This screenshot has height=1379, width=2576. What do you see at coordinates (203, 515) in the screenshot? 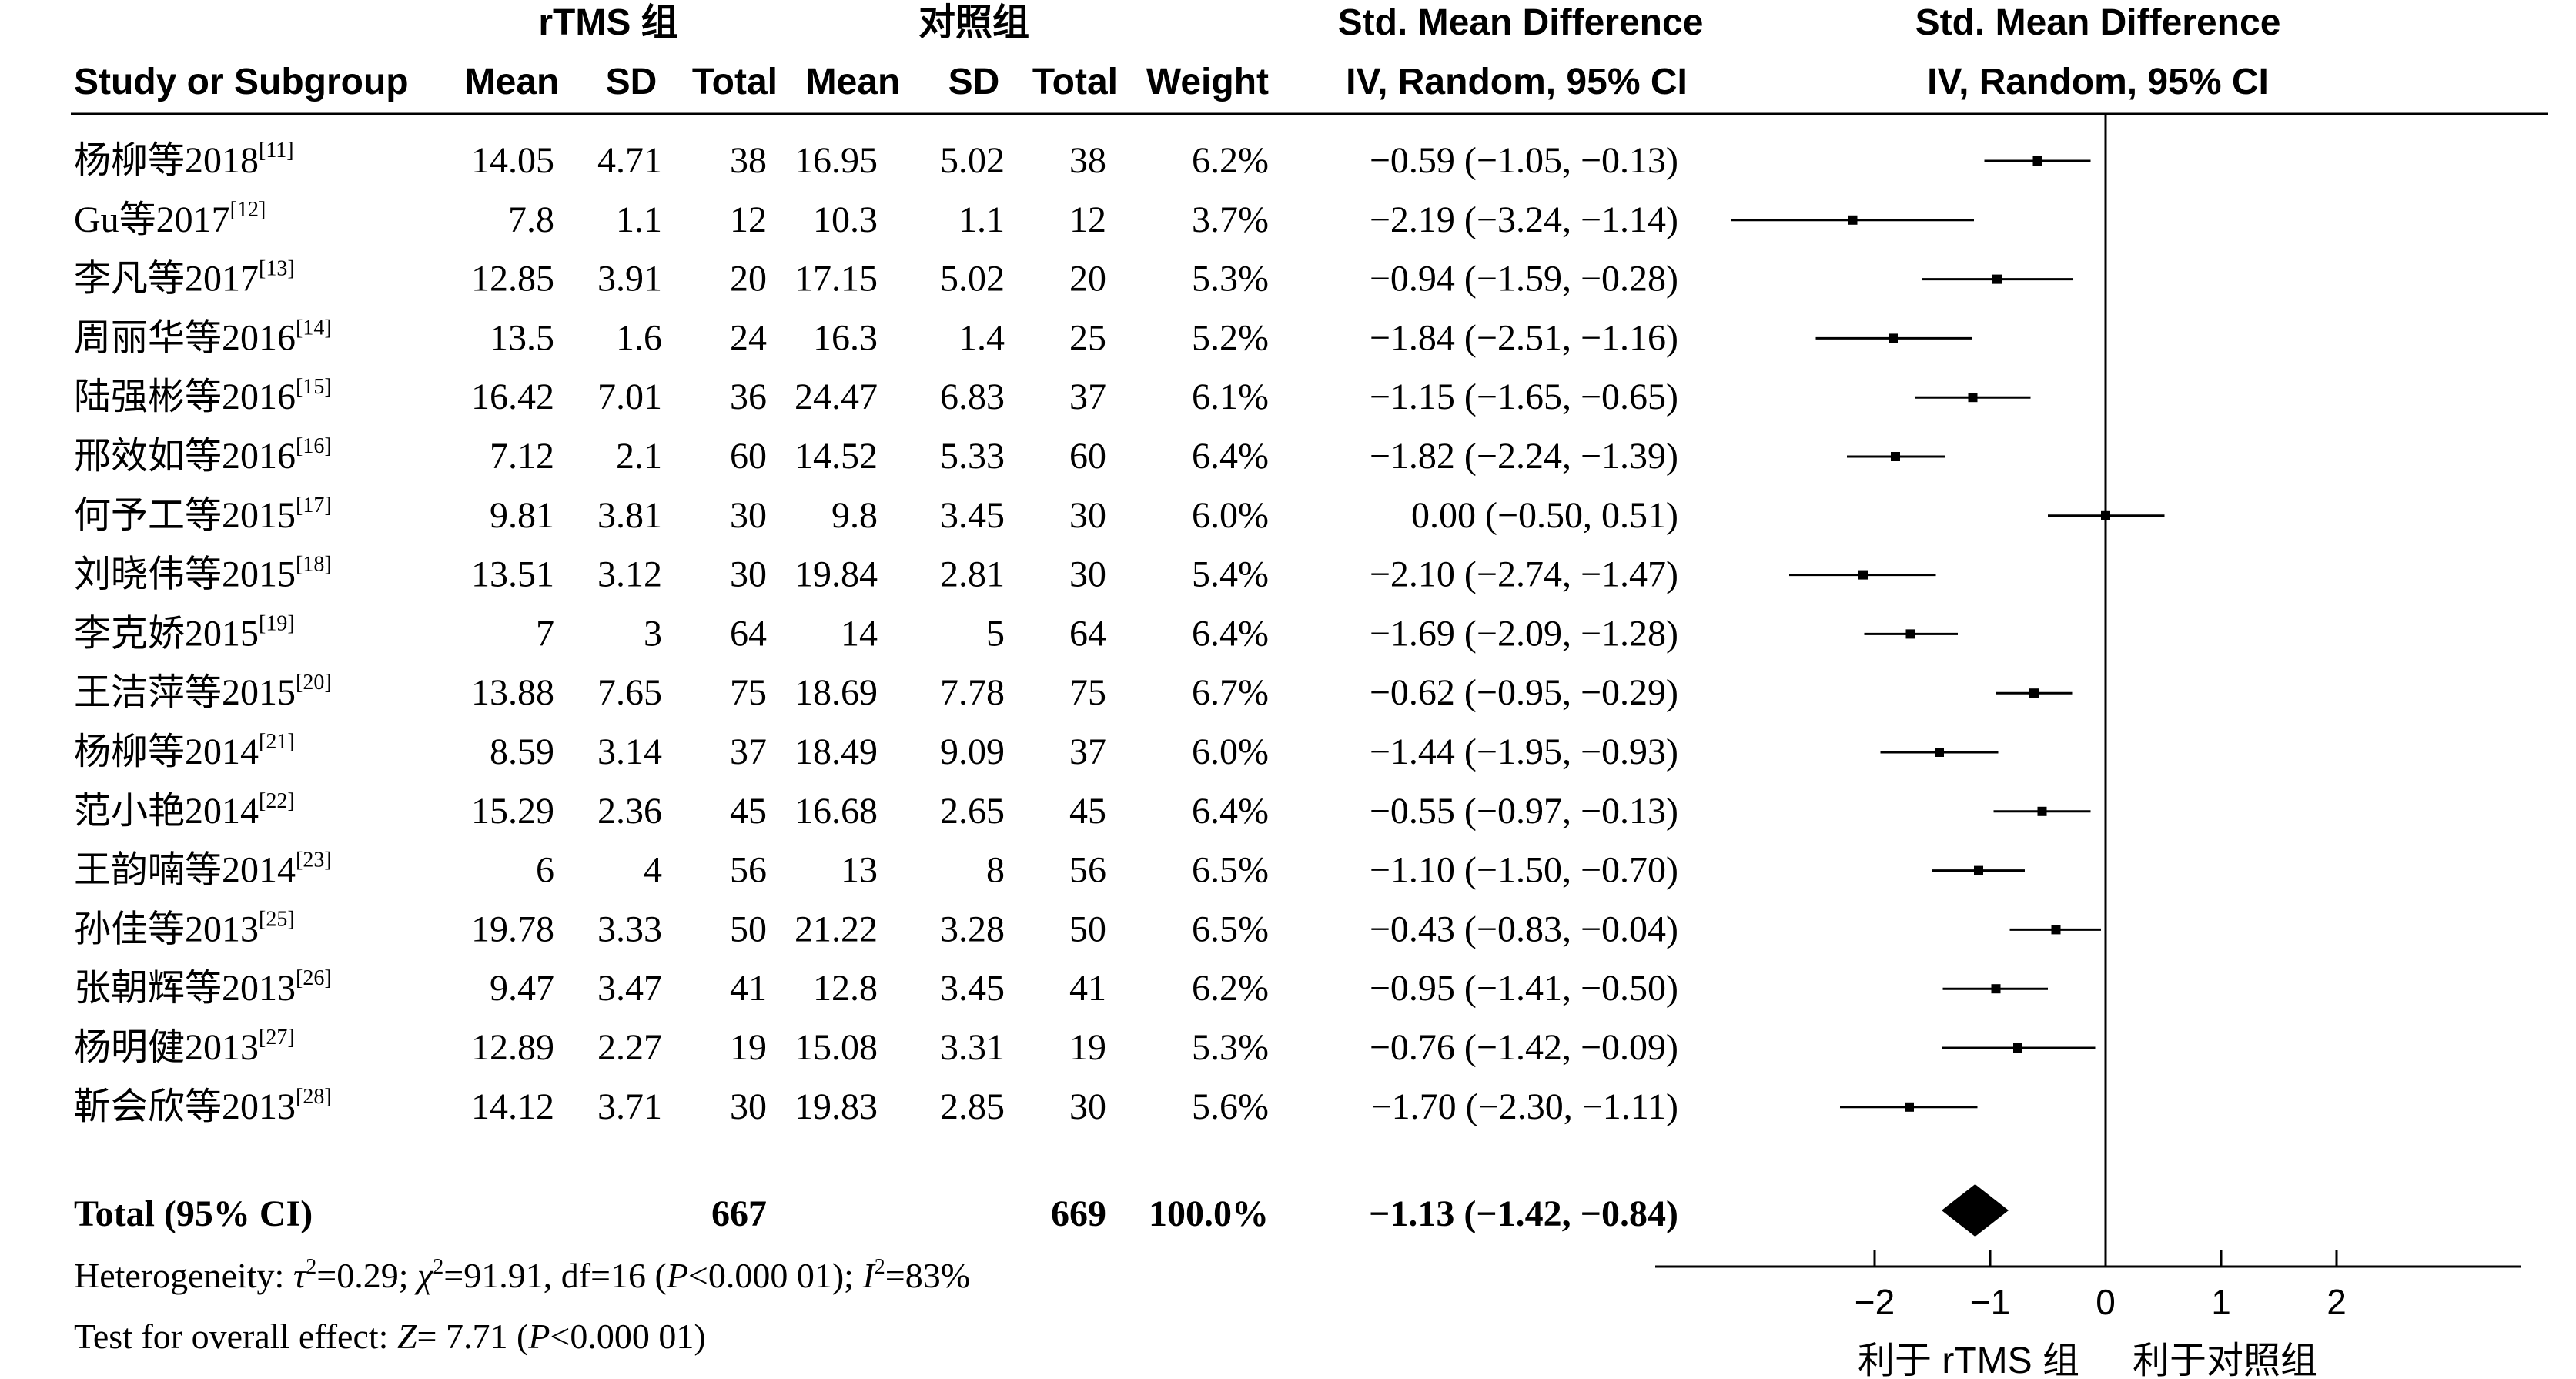
I see `study-name: 何予工等2015[17]` at bounding box center [203, 515].